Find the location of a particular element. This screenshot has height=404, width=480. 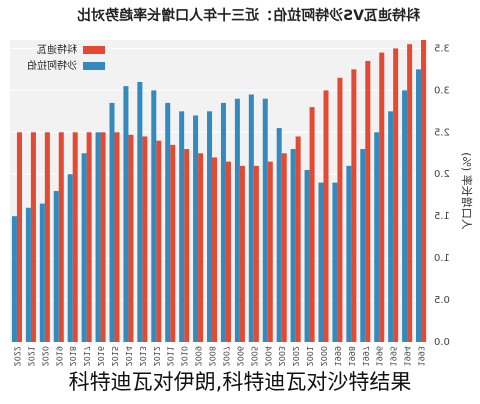

y-tick-label: 3.0 is located at coordinates (442, 90).